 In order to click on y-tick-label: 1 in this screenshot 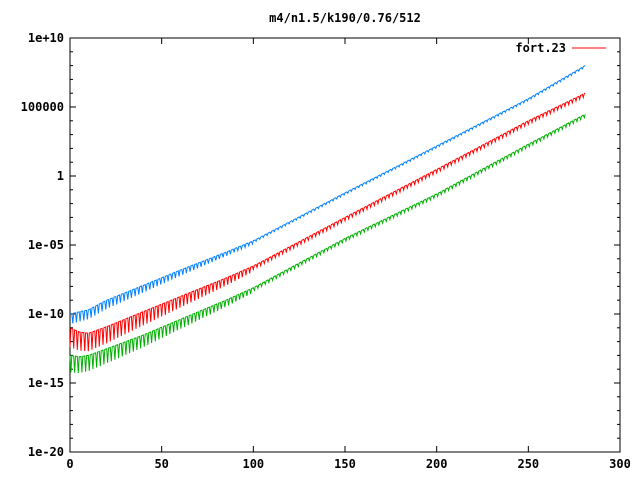, I will do `click(60, 176)`.